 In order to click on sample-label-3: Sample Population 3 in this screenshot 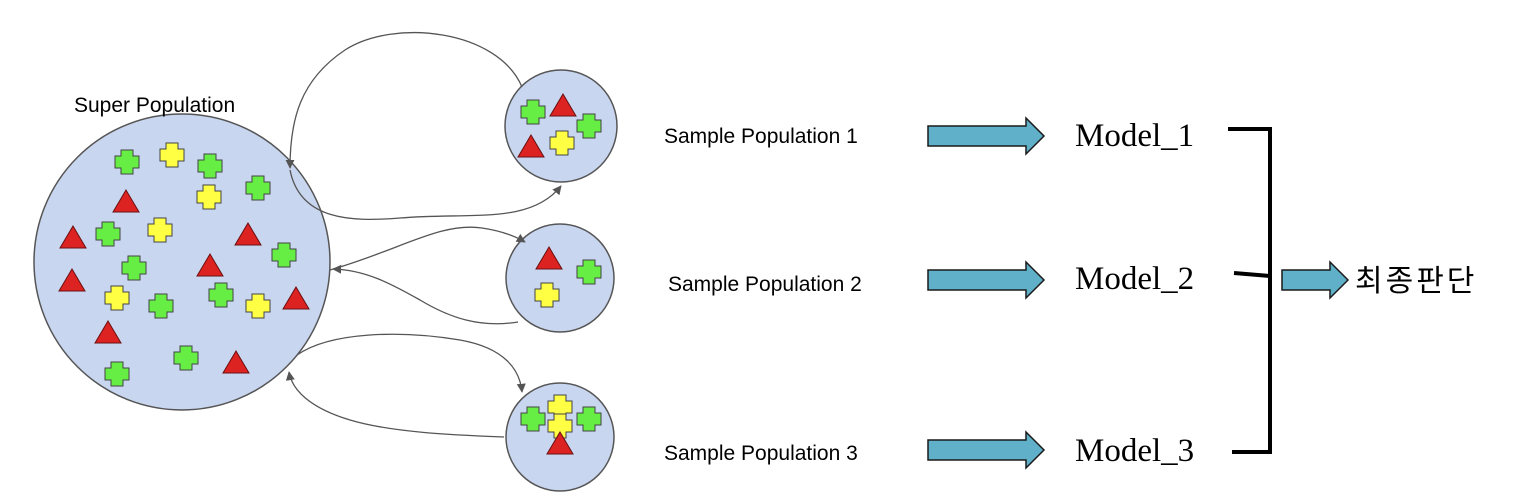, I will do `click(761, 453)`.